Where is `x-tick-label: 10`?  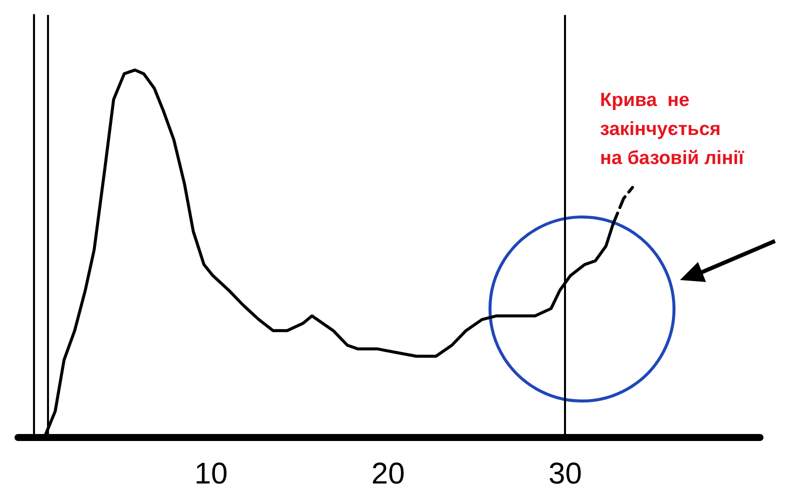
x-tick-label: 10 is located at coordinates (211, 474).